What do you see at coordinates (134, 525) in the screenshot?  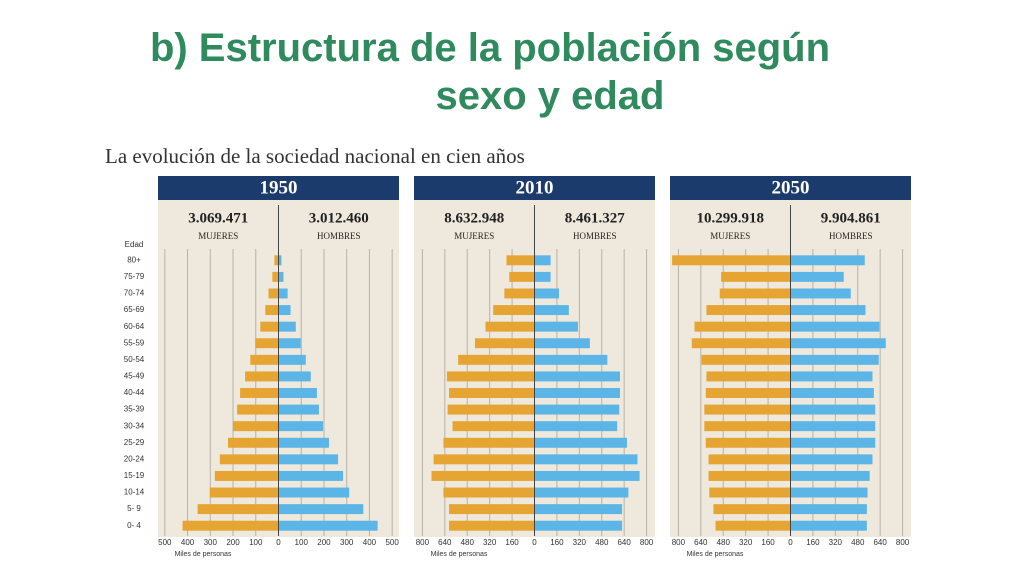 I see `age-group-label: 0- 4` at bounding box center [134, 525].